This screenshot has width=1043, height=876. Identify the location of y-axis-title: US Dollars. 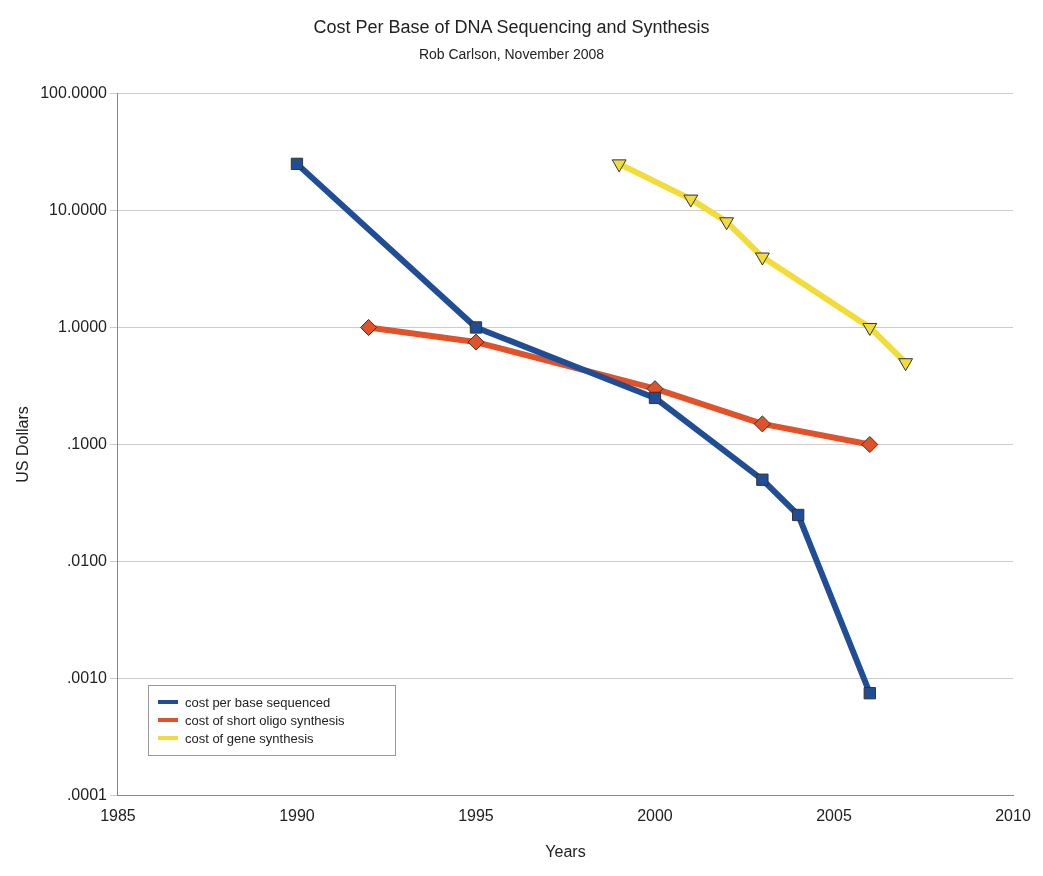
(23, 444).